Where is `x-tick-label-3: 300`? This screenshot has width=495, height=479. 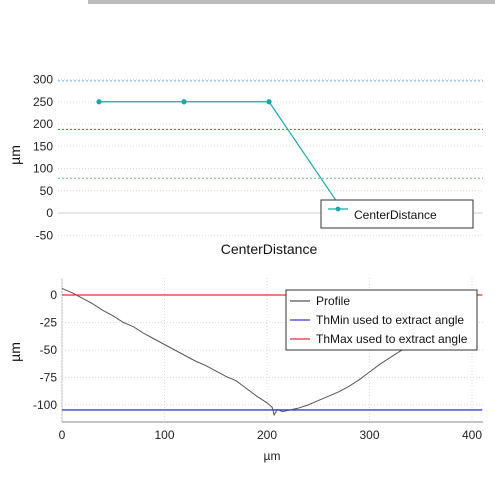 x-tick-label-3: 300 is located at coordinates (369, 435).